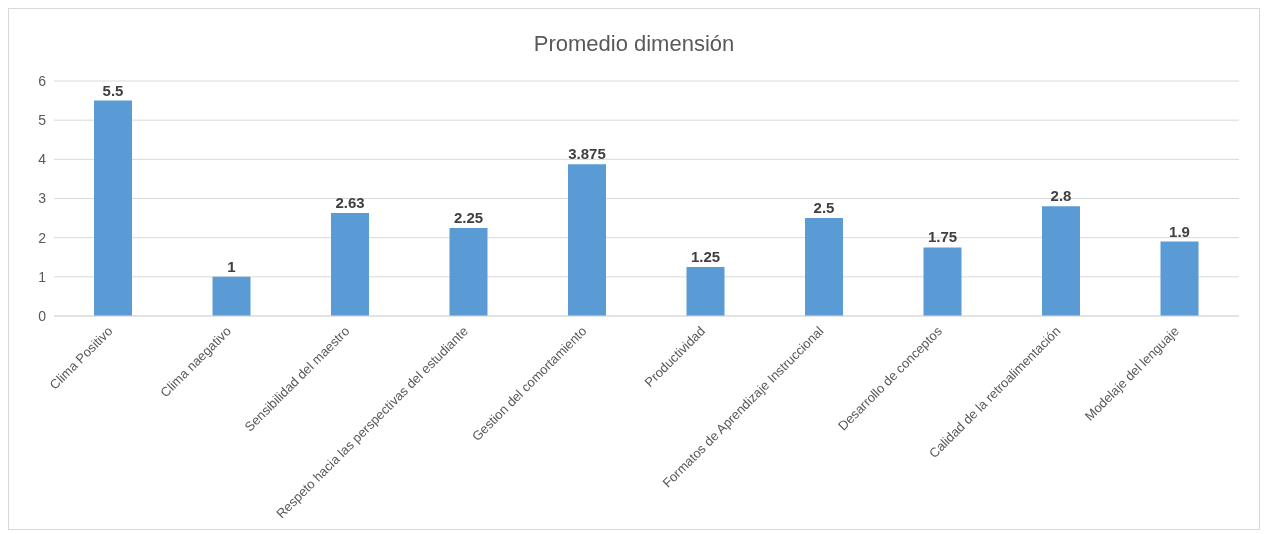  Describe the element at coordinates (42, 120) in the screenshot. I see `y-tick-label: 5` at that location.